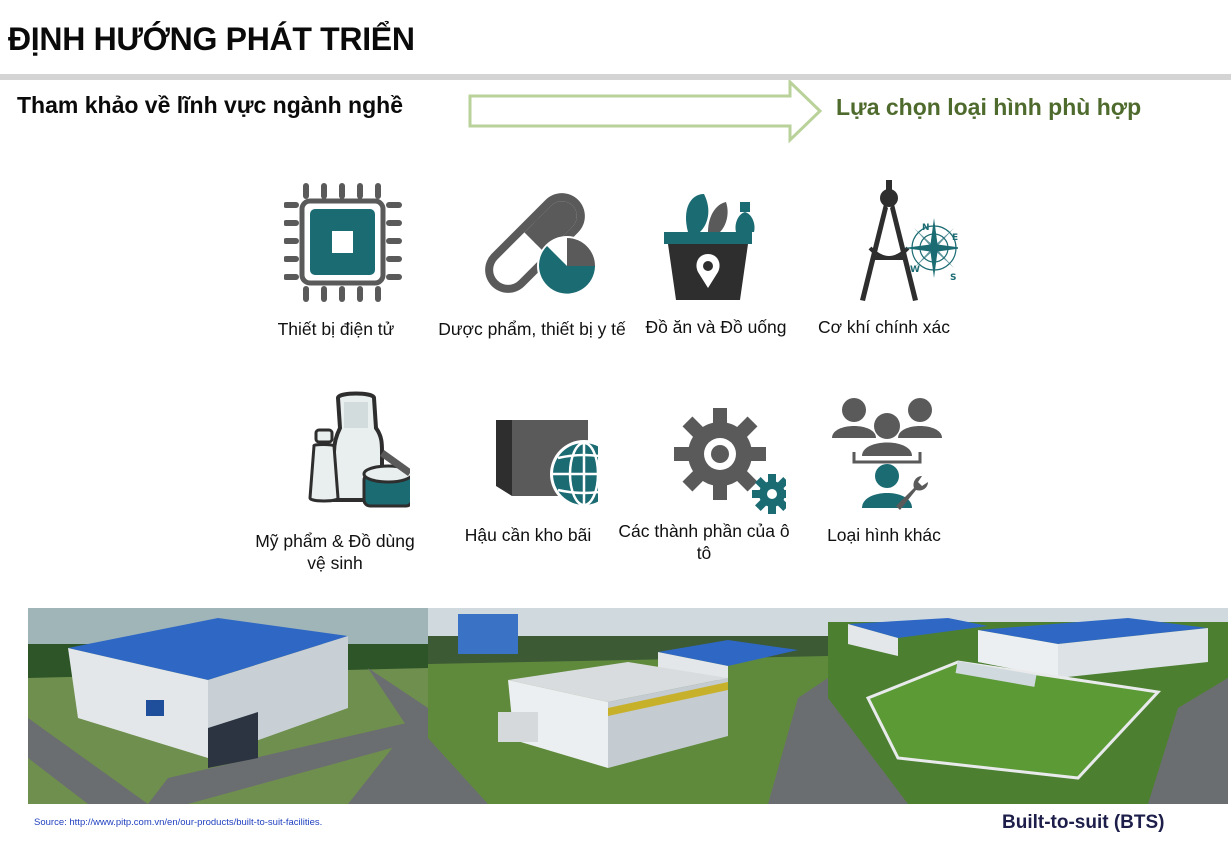  I want to click on gears-icon, so click(730, 461).